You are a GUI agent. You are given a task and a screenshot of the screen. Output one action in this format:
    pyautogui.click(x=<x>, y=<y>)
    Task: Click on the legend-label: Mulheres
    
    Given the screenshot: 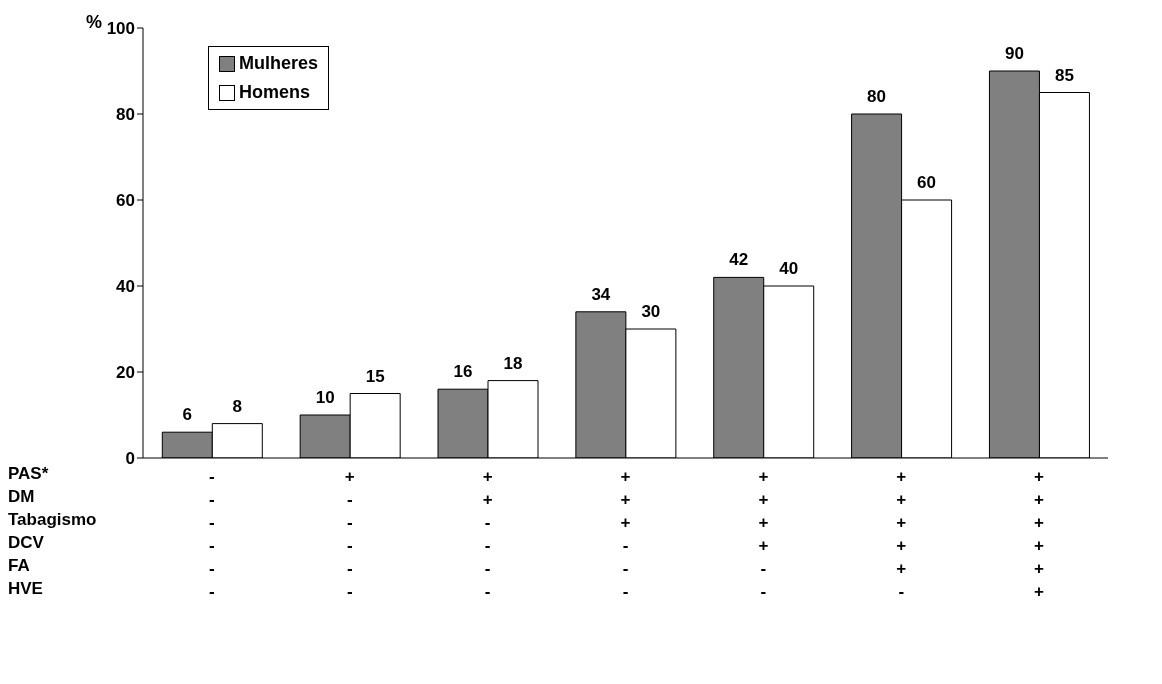 What is the action you would take?
    pyautogui.click(x=279, y=63)
    